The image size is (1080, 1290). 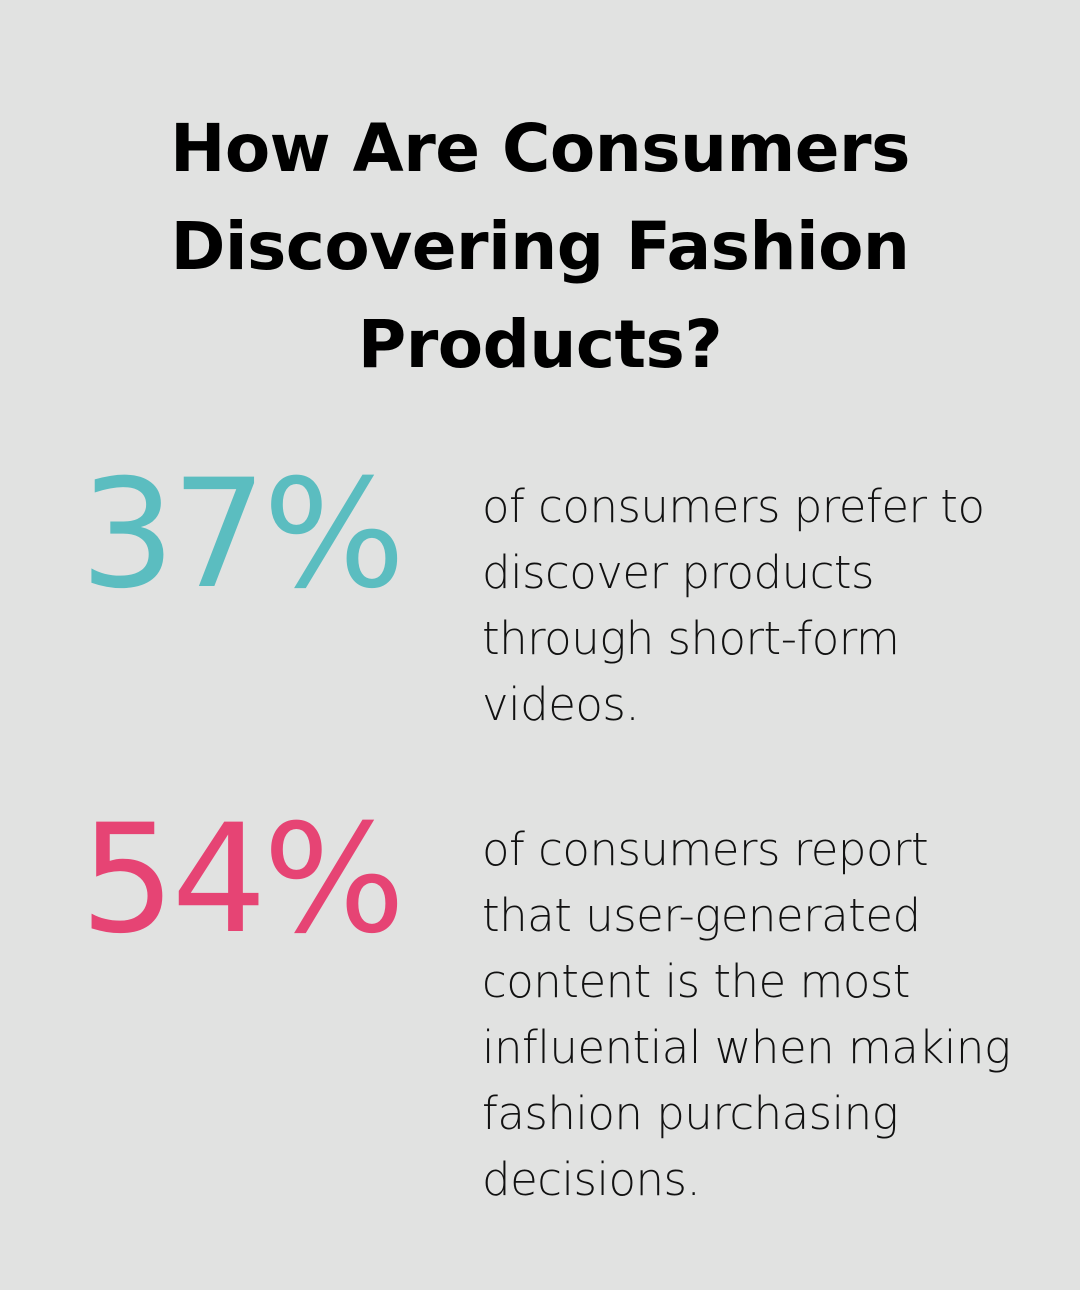 I want to click on stat-value-short-form-video: 37%, so click(x=242, y=535).